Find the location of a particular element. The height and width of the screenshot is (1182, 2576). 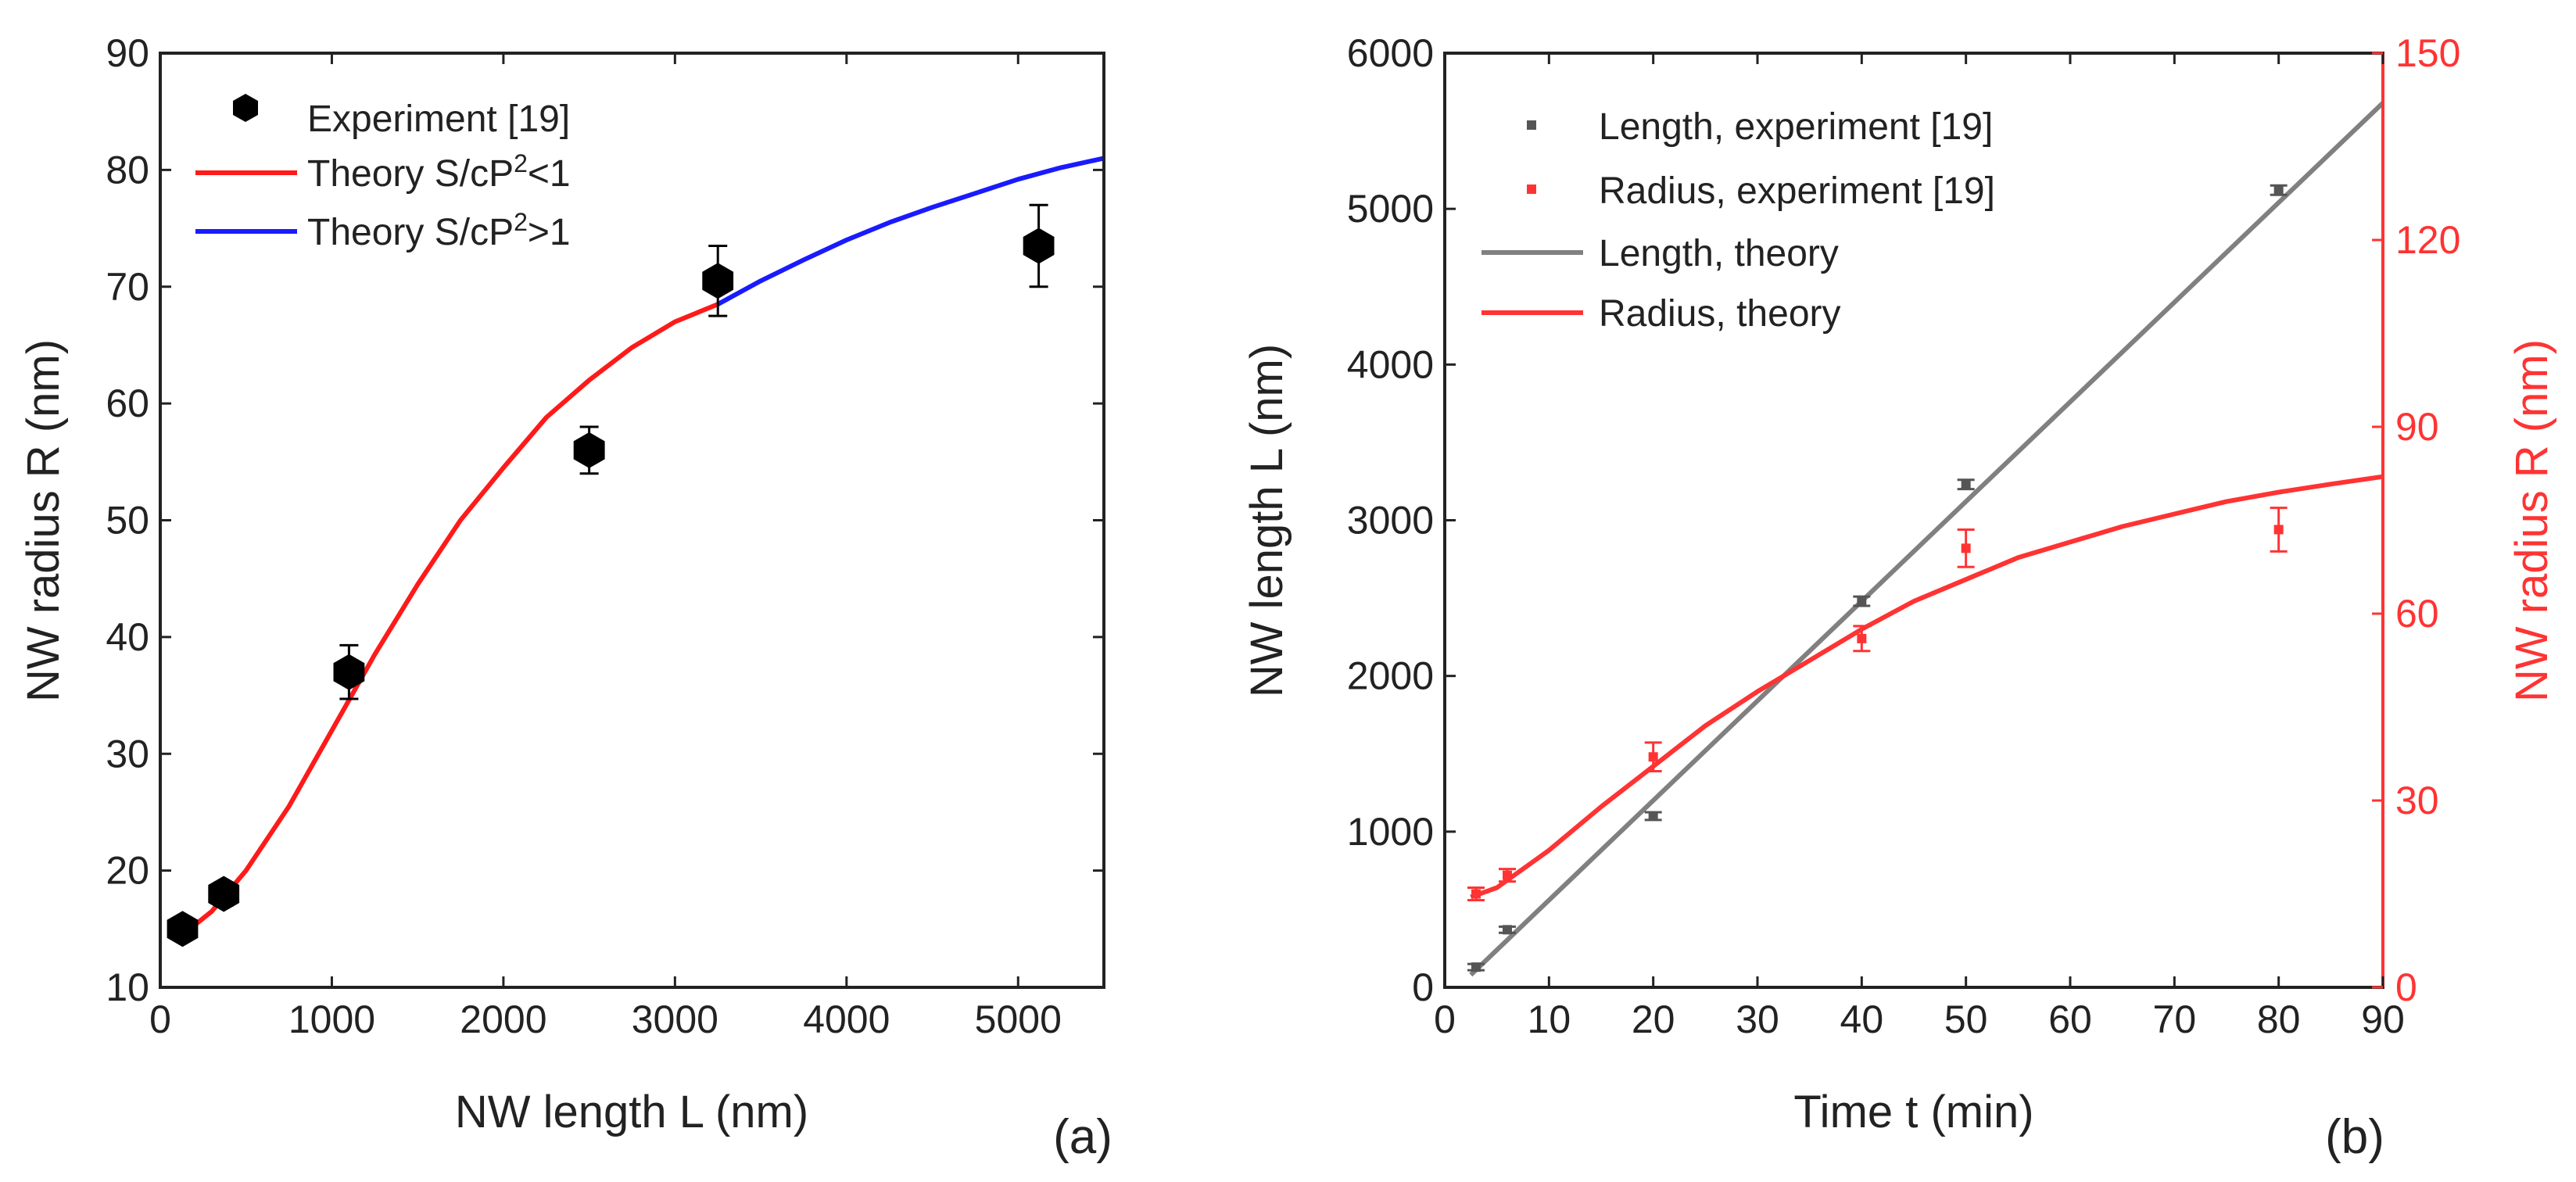

legend-b-0-marker is located at coordinates (1531, 125).